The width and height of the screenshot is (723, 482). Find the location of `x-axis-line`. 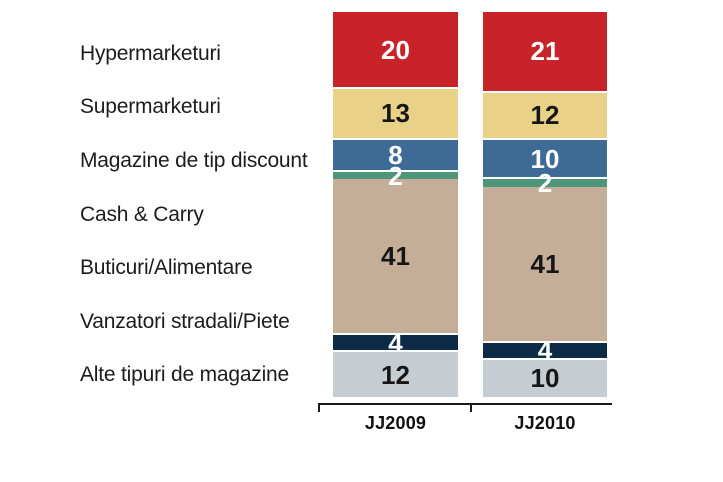

x-axis-line is located at coordinates (465, 407).